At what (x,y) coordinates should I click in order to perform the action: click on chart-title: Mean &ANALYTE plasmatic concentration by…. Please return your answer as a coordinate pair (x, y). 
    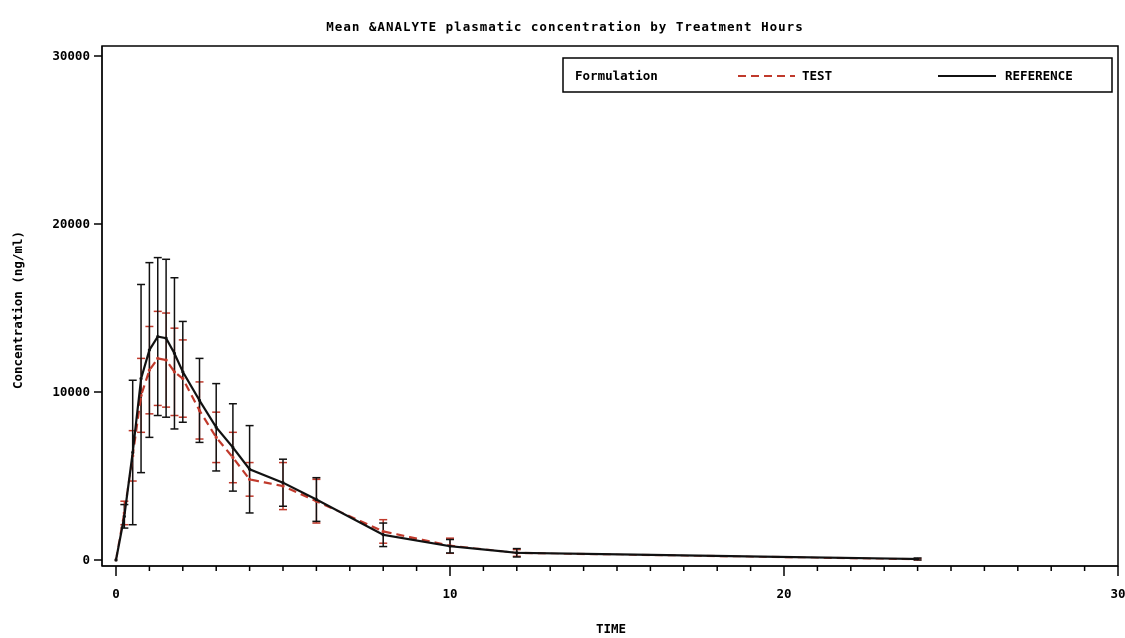
    Looking at the image, I should click on (564, 26).